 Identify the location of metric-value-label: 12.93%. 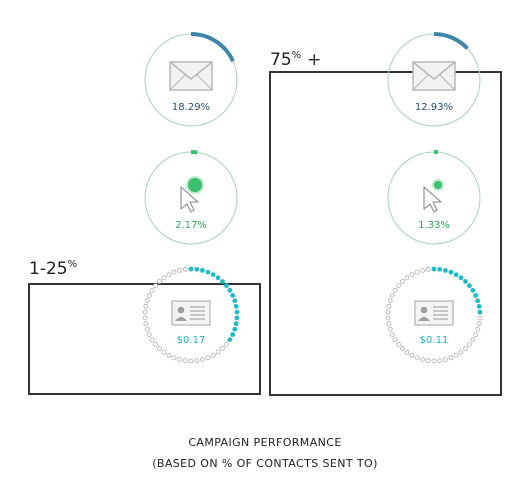
(434, 107).